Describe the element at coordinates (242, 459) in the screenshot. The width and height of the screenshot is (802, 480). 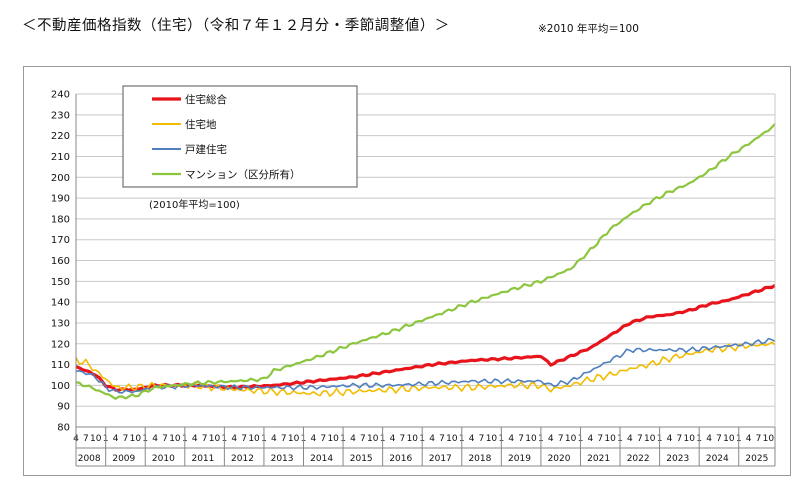
I see `x-year-label: 2012` at that location.